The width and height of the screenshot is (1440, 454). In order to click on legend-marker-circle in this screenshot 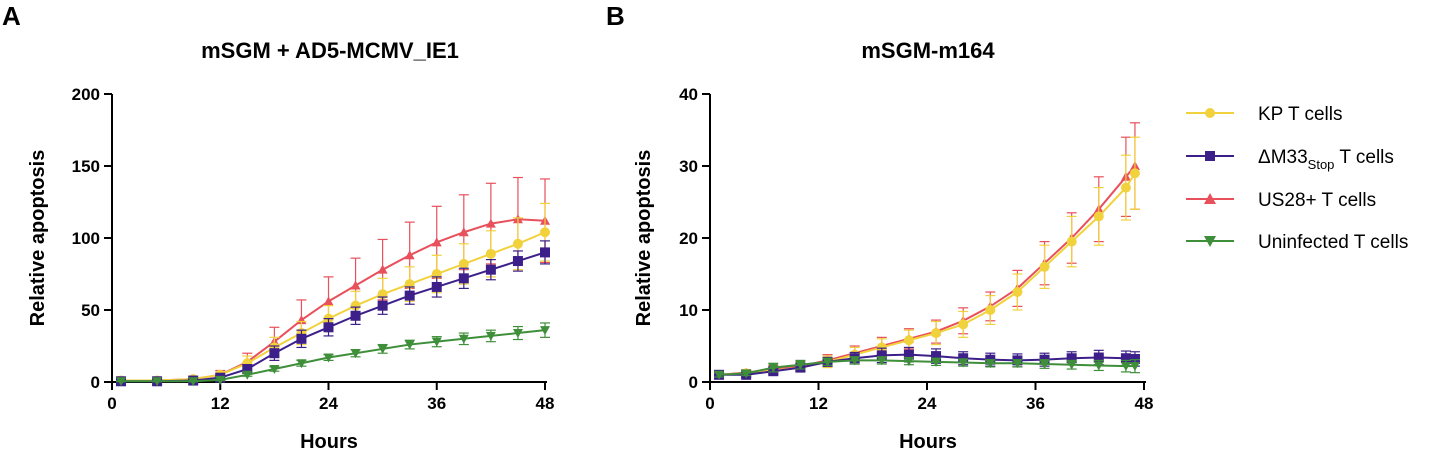, I will do `click(1210, 113)`.